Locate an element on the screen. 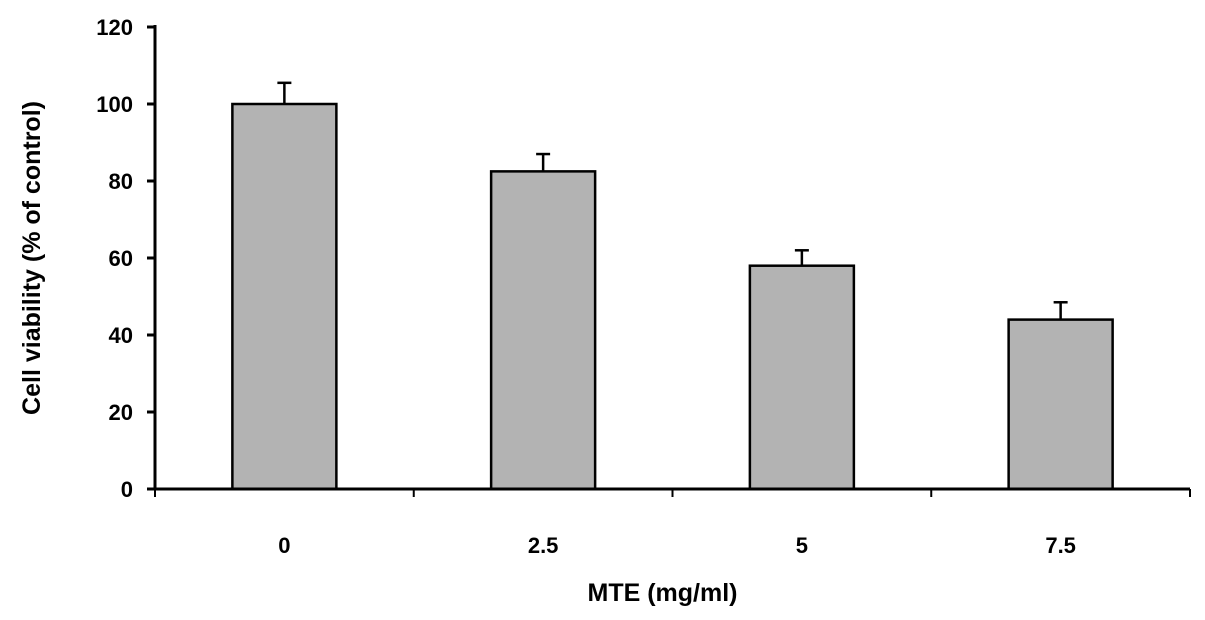 The image size is (1205, 620). x-tick-label: 7.5 is located at coordinates (1060, 545).